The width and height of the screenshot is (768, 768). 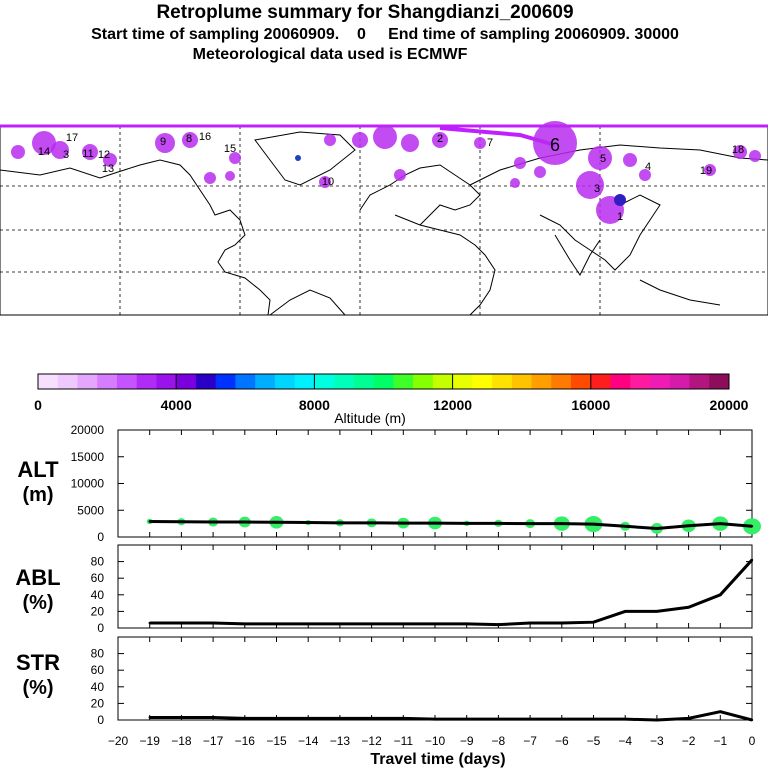 I want to click on plume-label: 9, so click(x=163, y=142).